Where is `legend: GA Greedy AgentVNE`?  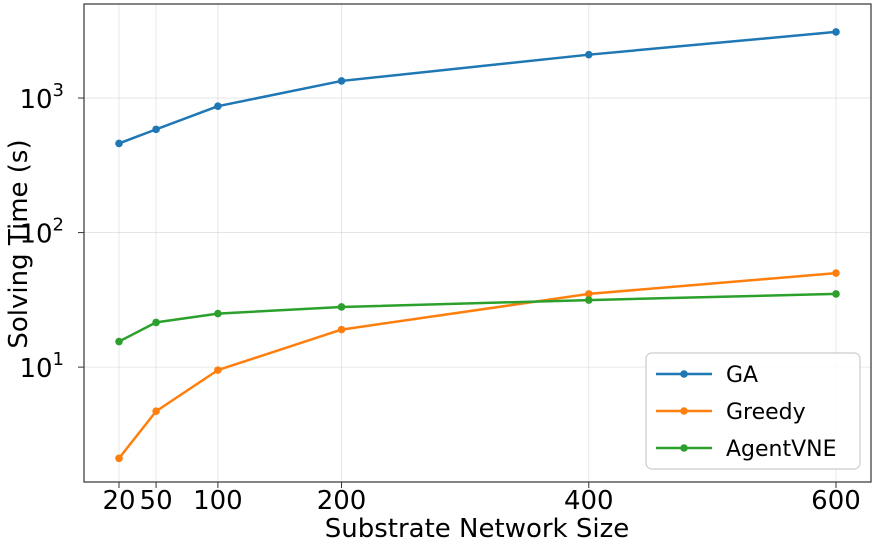 legend: GA Greedy AgentVNE is located at coordinates (753, 411).